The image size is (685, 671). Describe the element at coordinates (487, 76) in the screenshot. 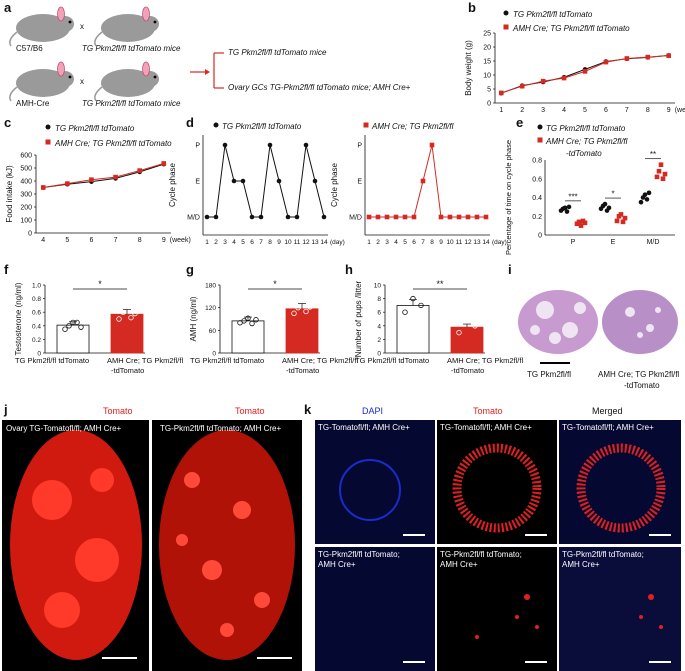

I see `chart-b-ytick-label: 10` at that location.